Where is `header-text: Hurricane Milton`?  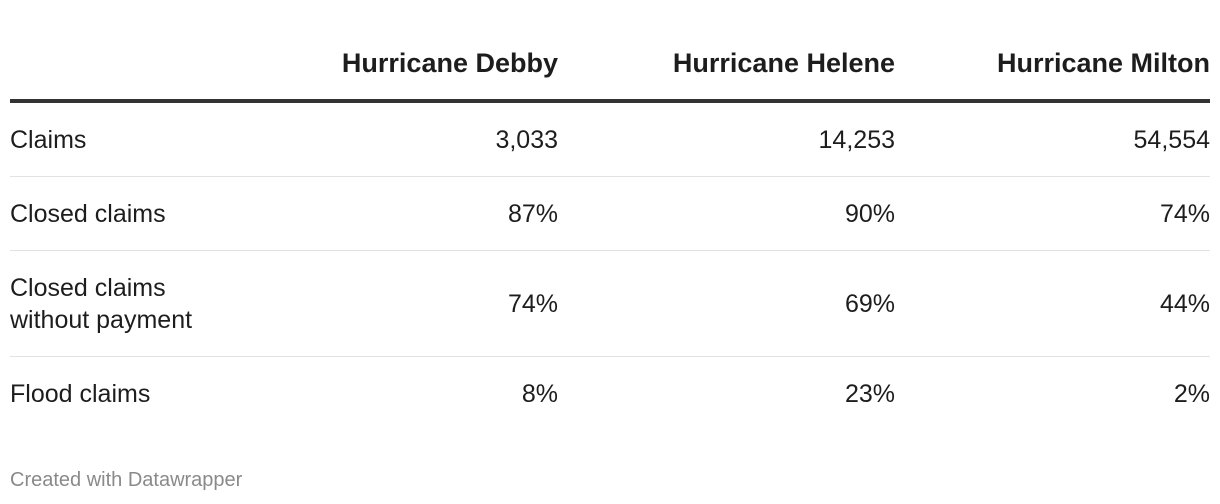 header-text: Hurricane Milton is located at coordinates (1103, 63).